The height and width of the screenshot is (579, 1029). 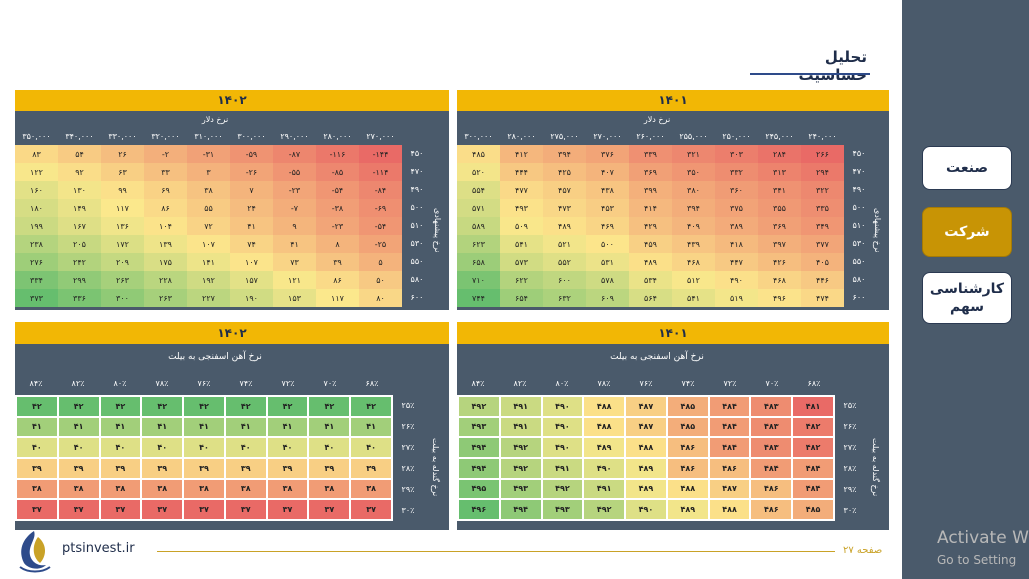 I want to click on col-header: ۸۲٪, so click(x=520, y=383).